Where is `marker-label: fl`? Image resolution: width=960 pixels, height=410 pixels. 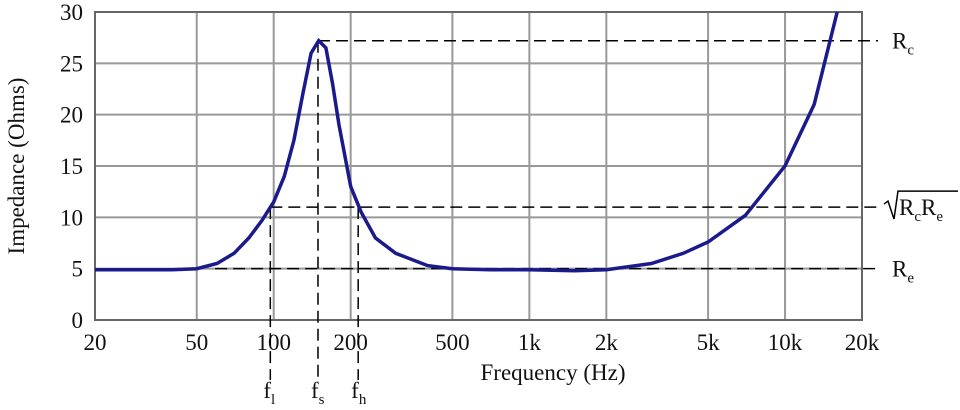
marker-label: fl is located at coordinates (269, 393).